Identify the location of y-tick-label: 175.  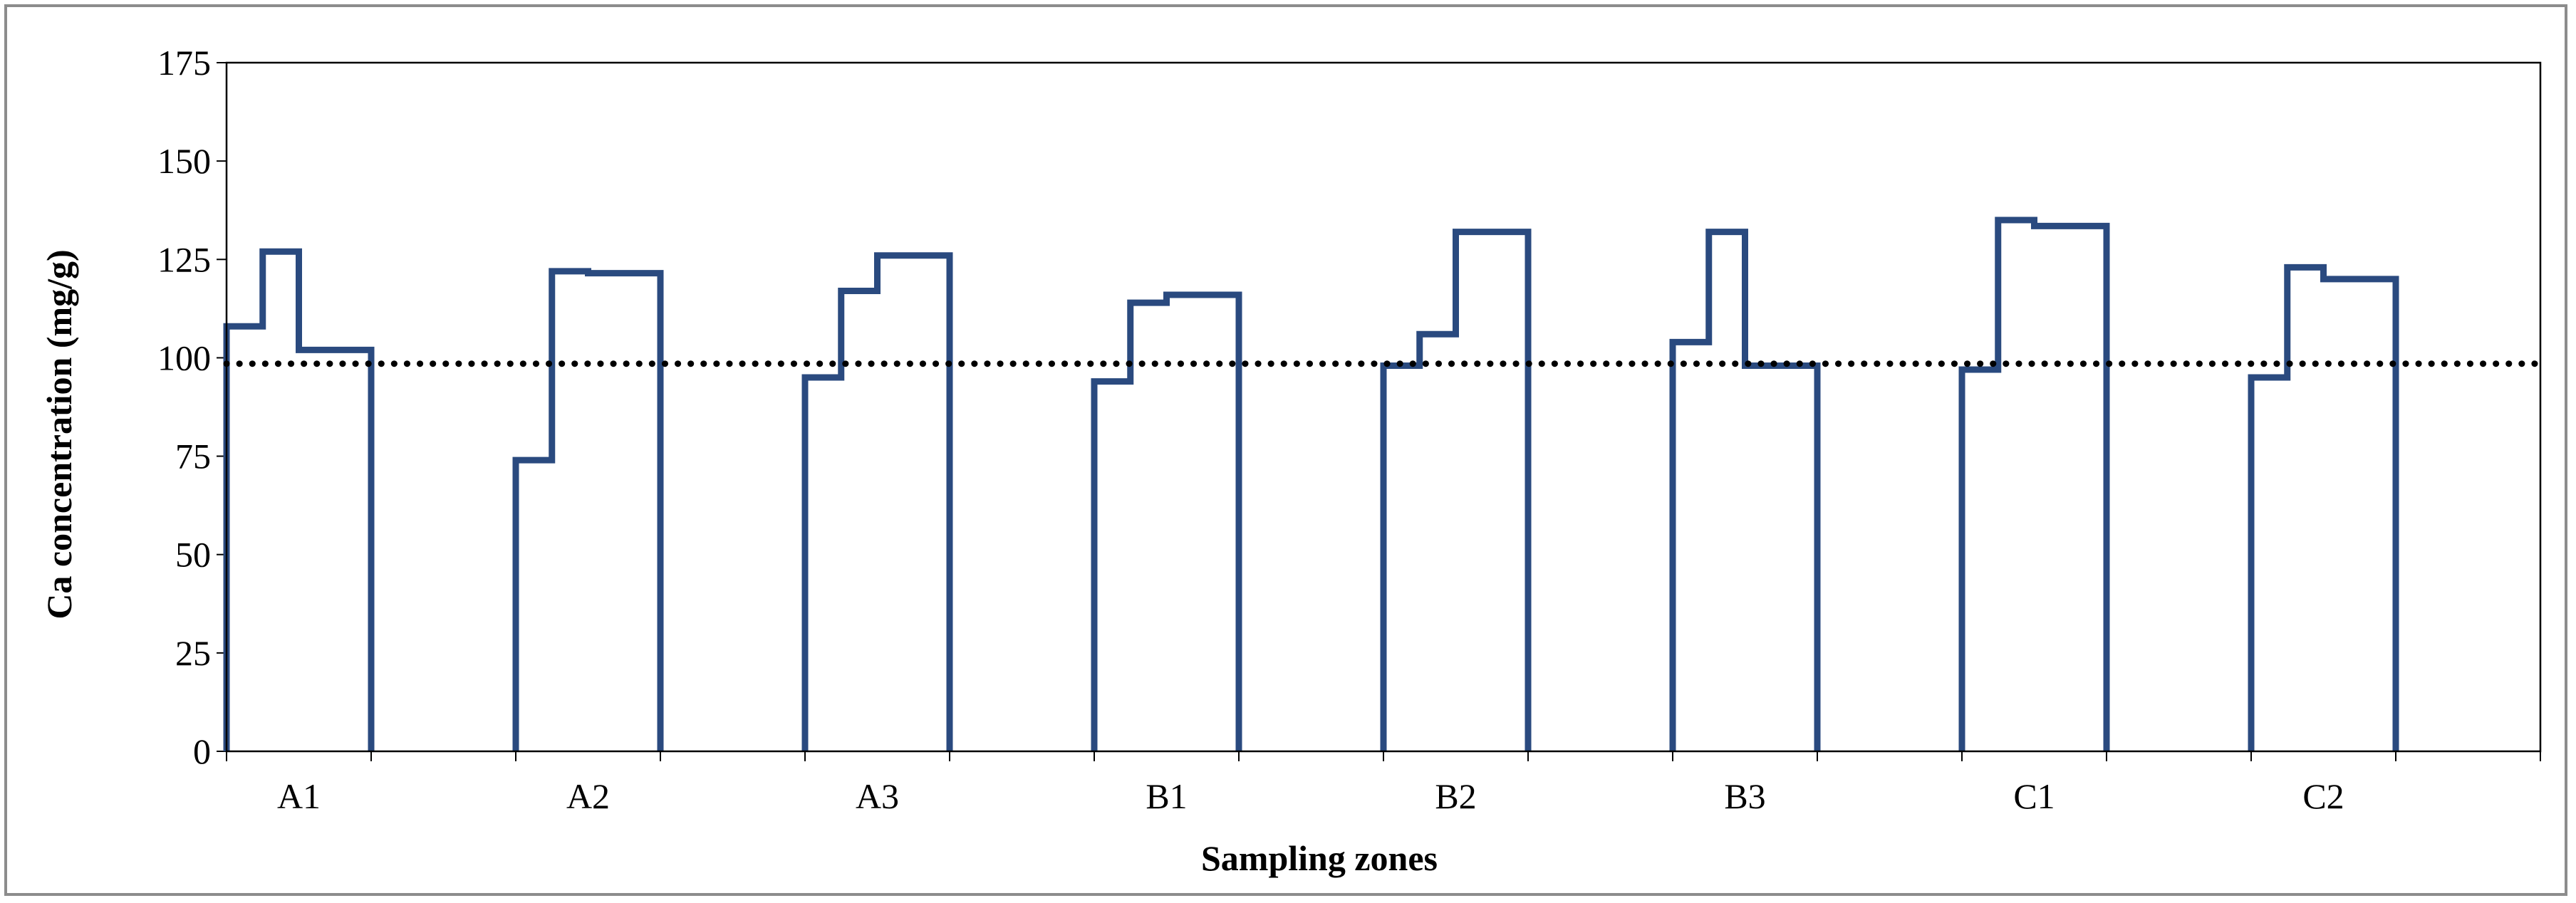
(184, 63).